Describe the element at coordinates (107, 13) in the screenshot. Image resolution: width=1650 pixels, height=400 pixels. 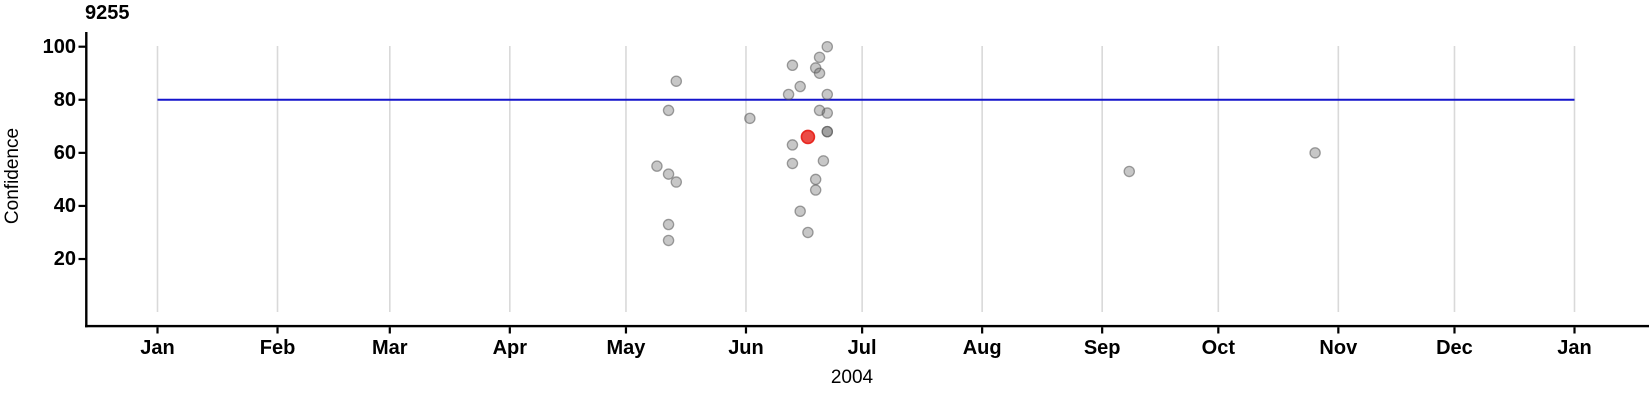
I see `chart-title: 9255` at that location.